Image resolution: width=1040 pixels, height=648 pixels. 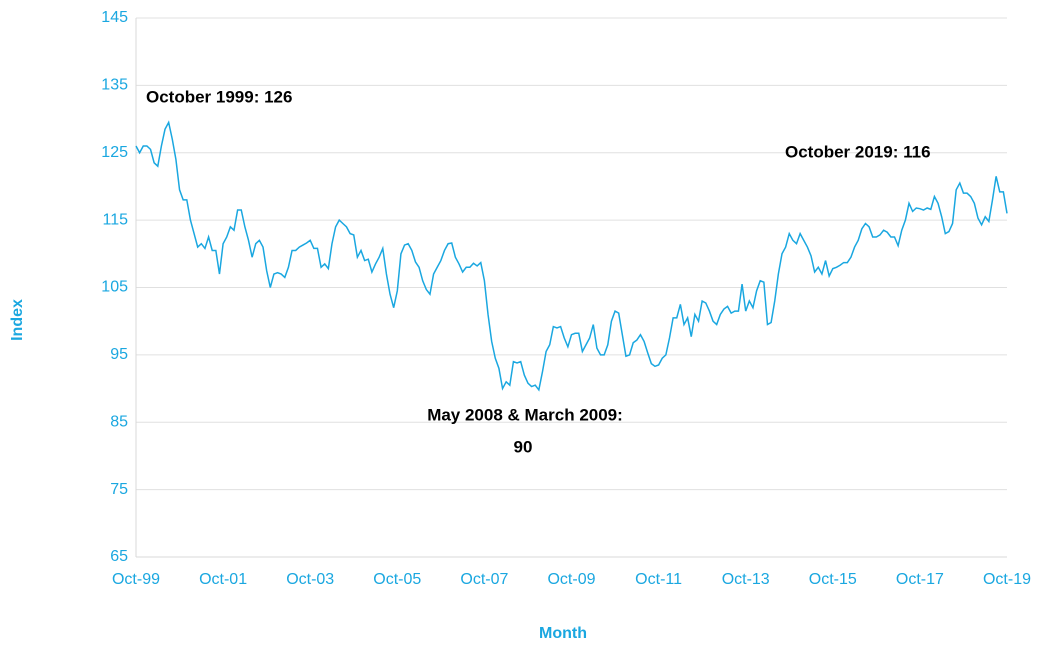 What do you see at coordinates (484, 579) in the screenshot?
I see `x-tick-label: Oct-07` at bounding box center [484, 579].